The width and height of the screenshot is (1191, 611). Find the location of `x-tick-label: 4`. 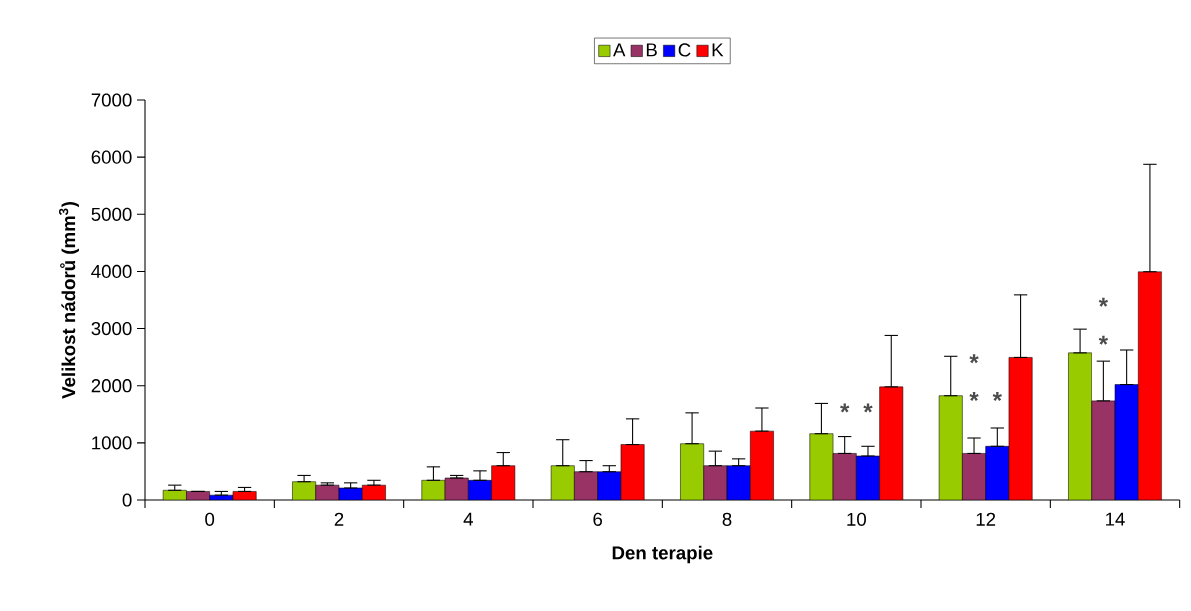

x-tick-label: 4 is located at coordinates (468, 519).